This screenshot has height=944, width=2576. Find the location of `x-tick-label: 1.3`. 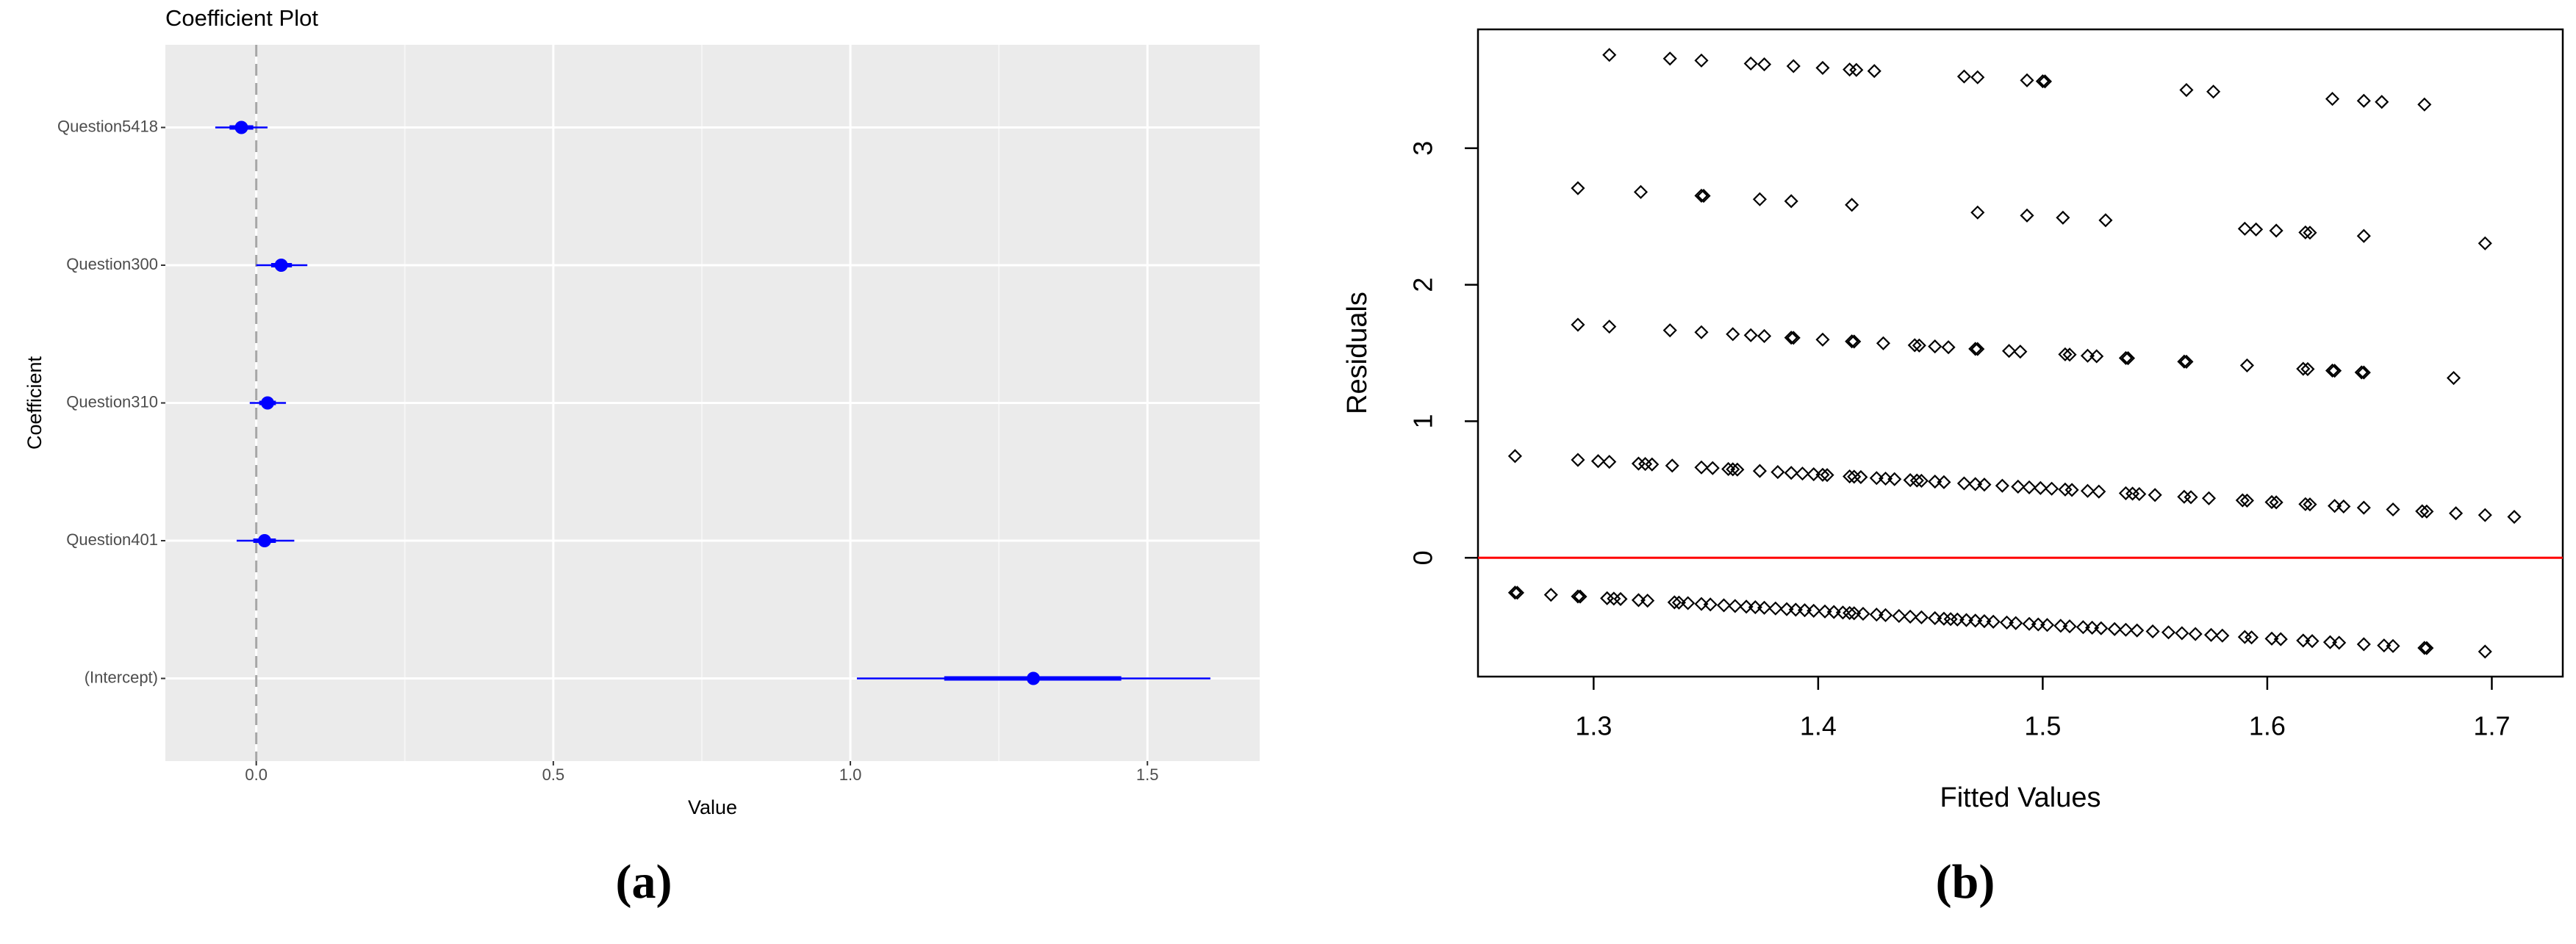

x-tick-label: 1.3 is located at coordinates (1593, 726).